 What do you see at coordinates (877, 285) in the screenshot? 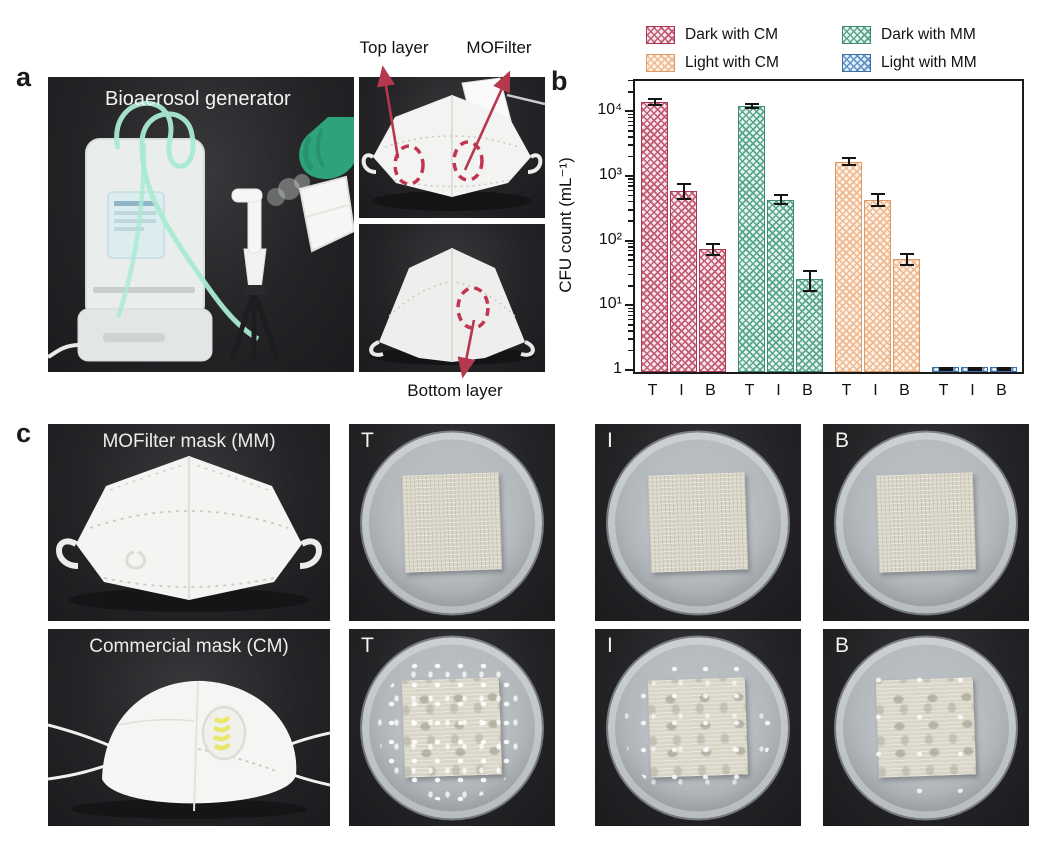
I see `bar-light-with-cm-i` at bounding box center [877, 285].